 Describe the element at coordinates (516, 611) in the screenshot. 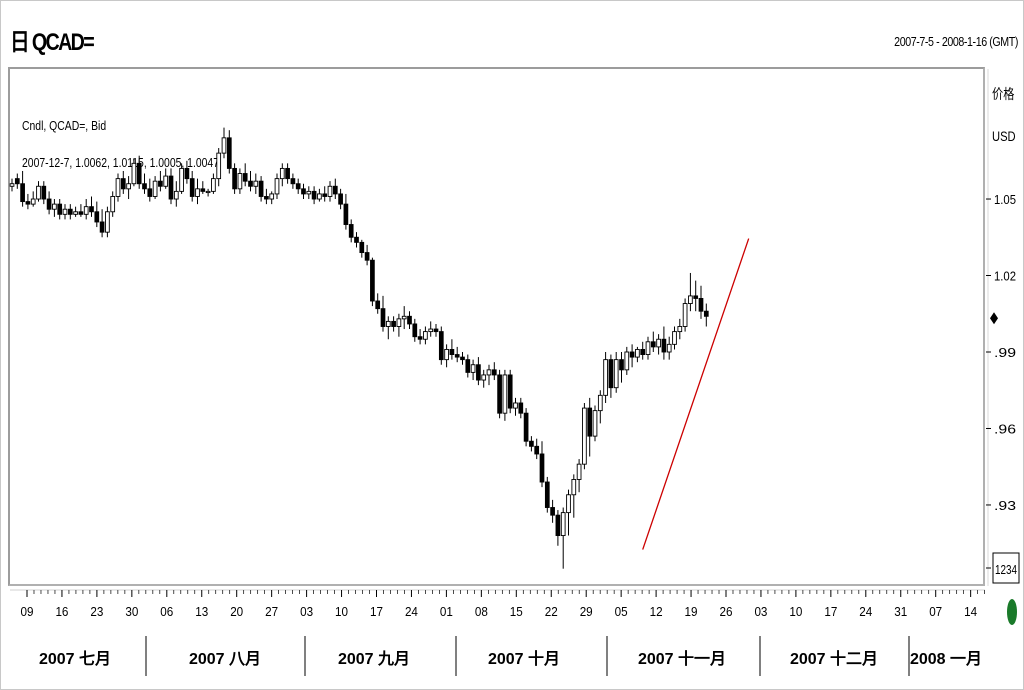

I see `date-tick-label: 15` at that location.